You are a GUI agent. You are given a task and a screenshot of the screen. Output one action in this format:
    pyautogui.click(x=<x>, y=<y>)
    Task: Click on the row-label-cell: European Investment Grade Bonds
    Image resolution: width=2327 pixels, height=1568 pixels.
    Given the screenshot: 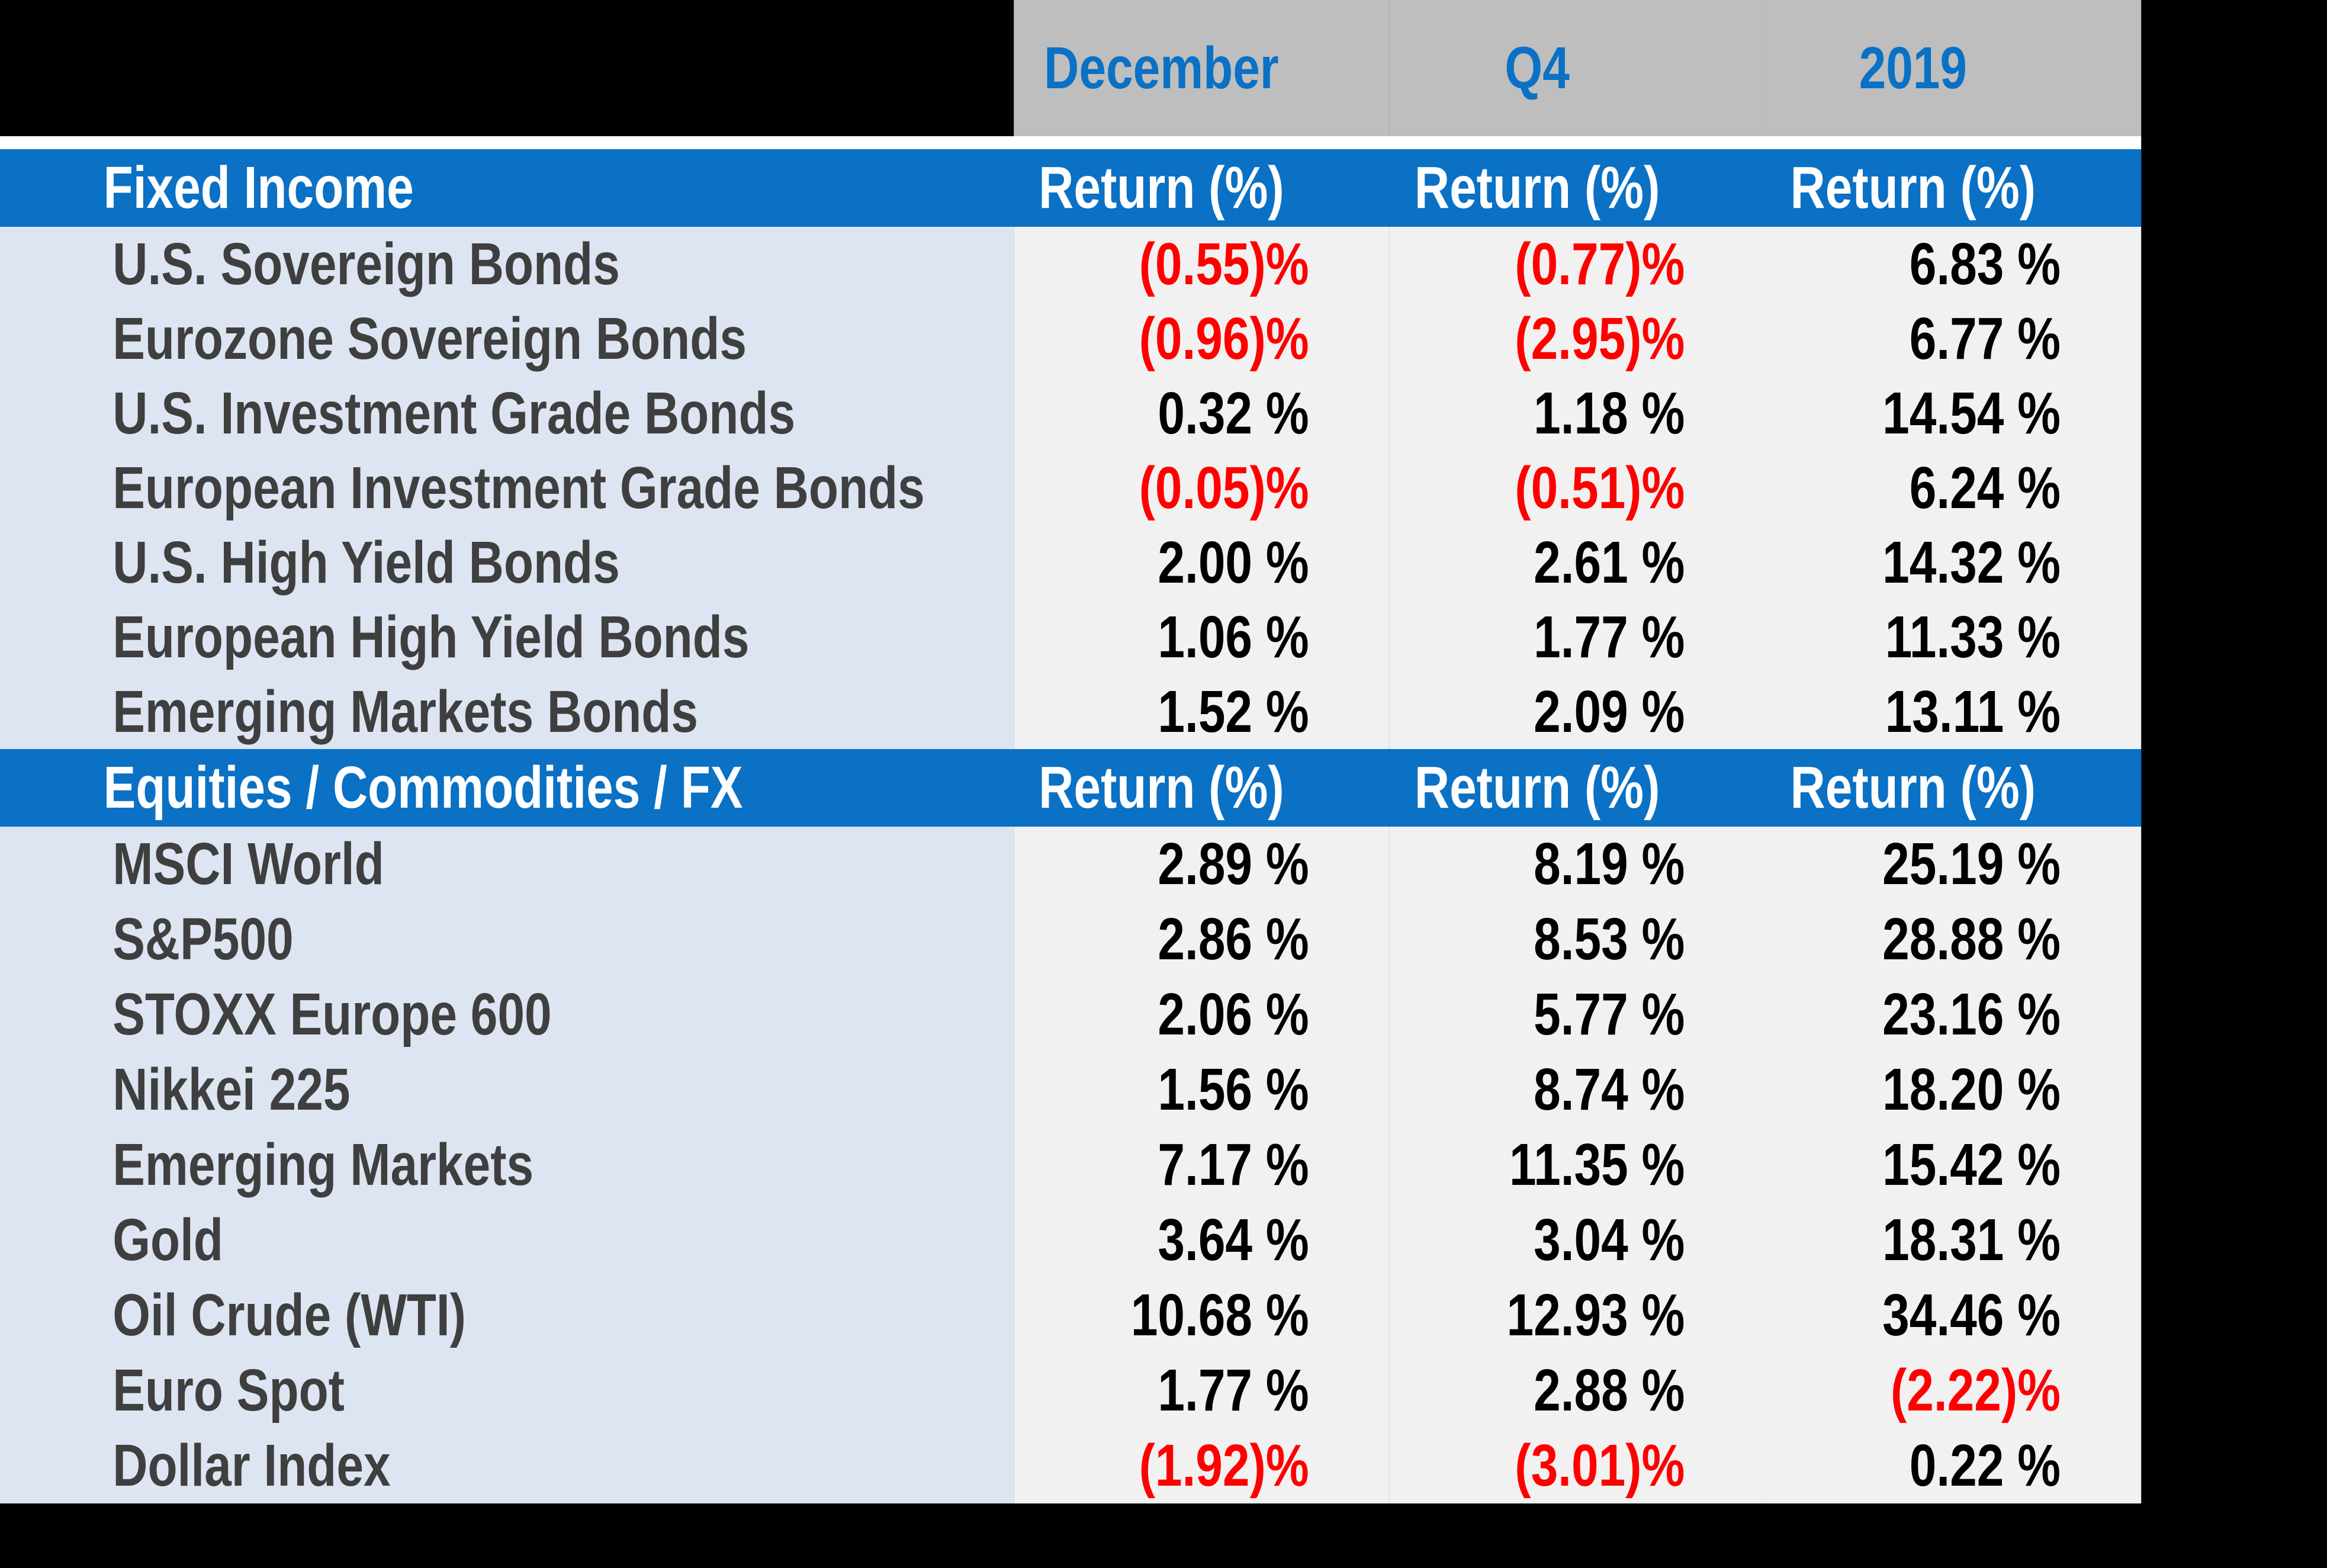 What is the action you would take?
    pyautogui.click(x=507, y=488)
    